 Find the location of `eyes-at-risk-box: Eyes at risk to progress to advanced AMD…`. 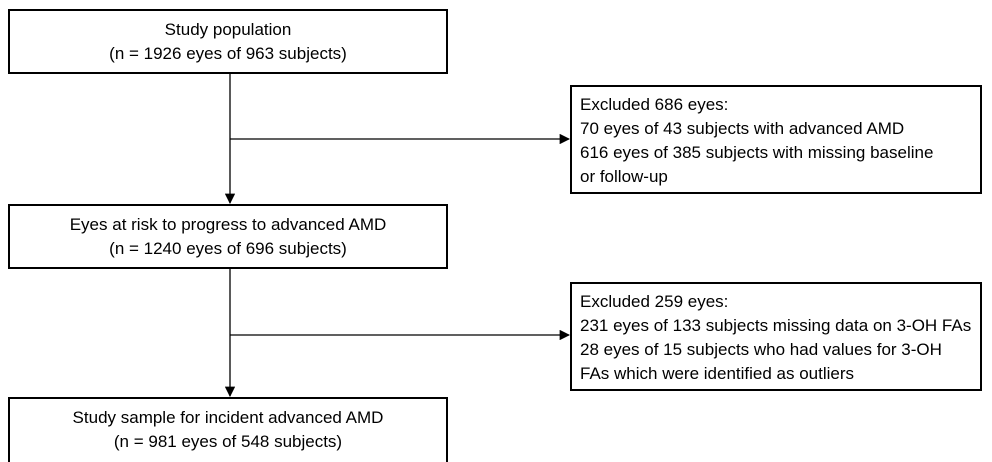

eyes-at-risk-box: Eyes at risk to progress to advanced AMD… is located at coordinates (228, 236).